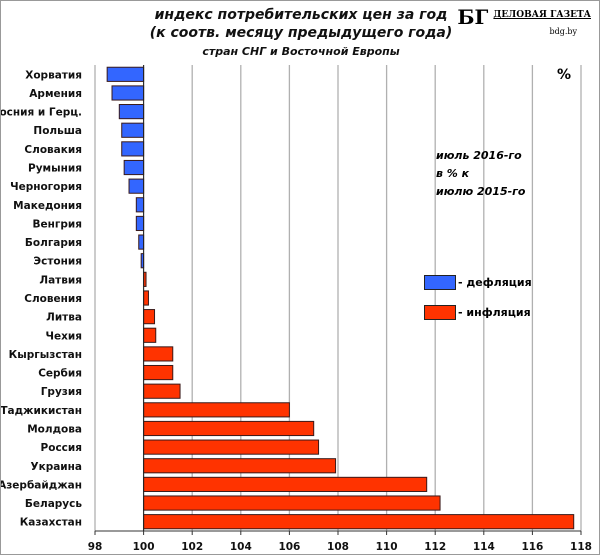  I want to click on category-label: Болгария, so click(53, 243).